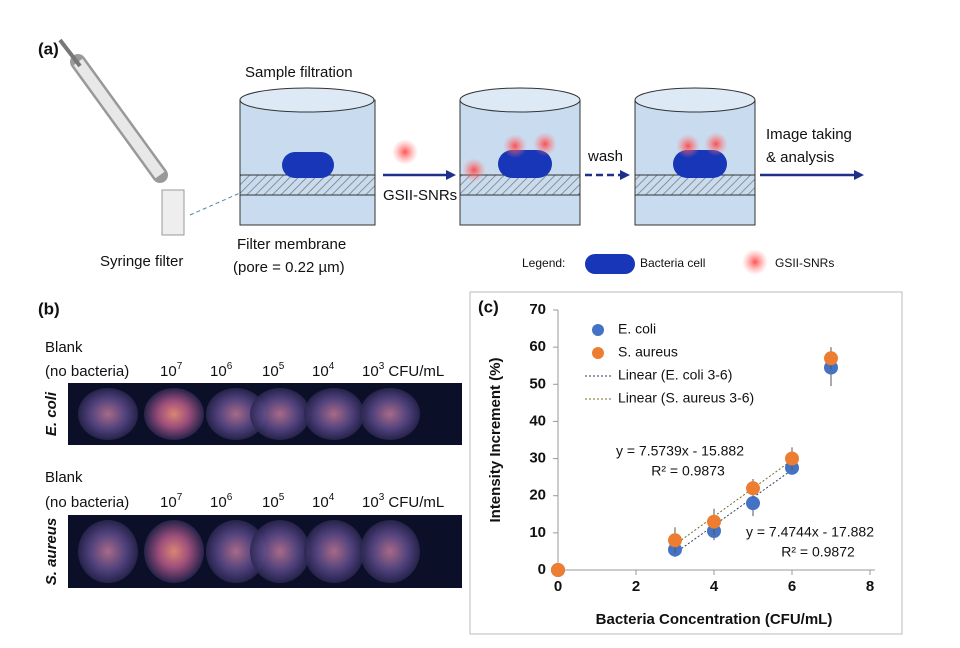  What do you see at coordinates (291, 244) in the screenshot?
I see `caption: Filter membrane` at bounding box center [291, 244].